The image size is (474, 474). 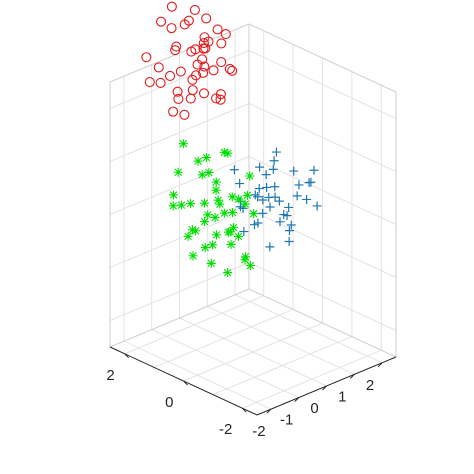 What do you see at coordinates (370, 385) in the screenshot?
I see `x-tick-label: 2` at bounding box center [370, 385].